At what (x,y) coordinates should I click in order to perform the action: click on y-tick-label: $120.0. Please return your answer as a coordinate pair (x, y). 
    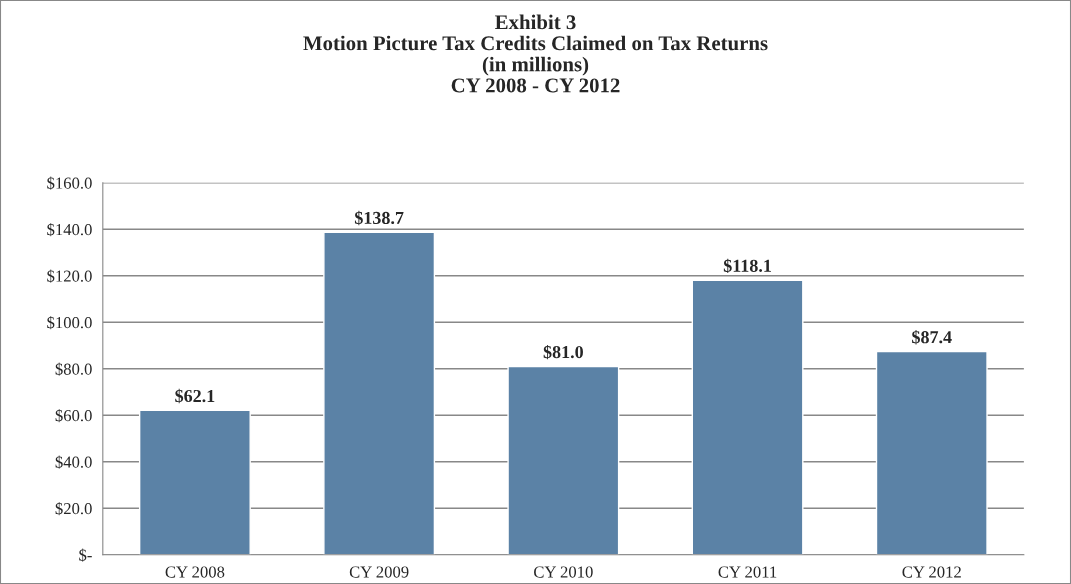
    Looking at the image, I should click on (69, 276).